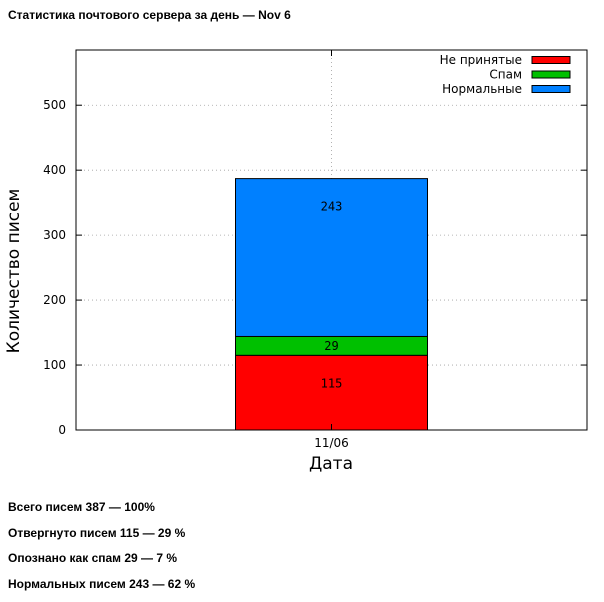 The width and height of the screenshot is (604, 602). What do you see at coordinates (54, 365) in the screenshot?
I see `y-tick-label: 100` at bounding box center [54, 365].